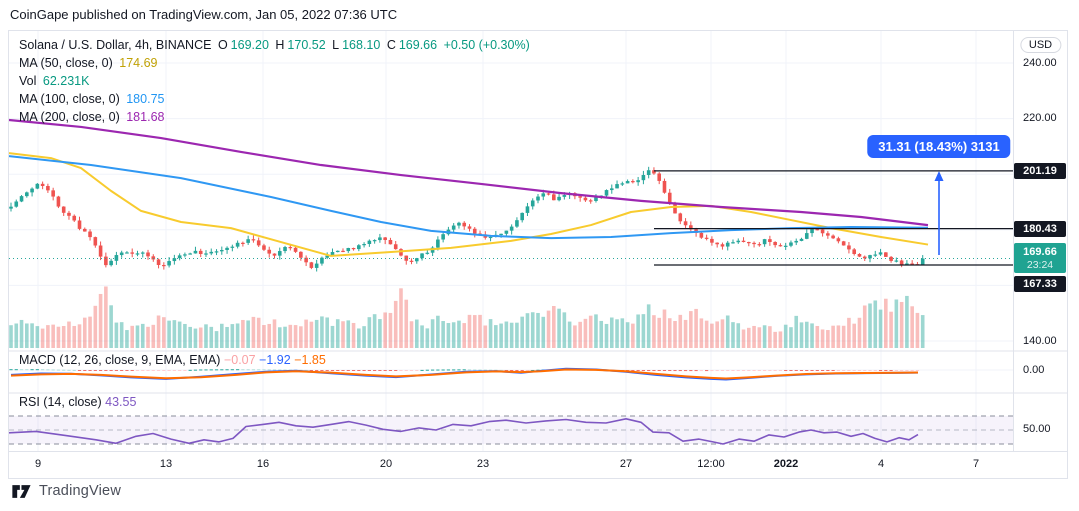 The height and width of the screenshot is (511, 1079). Describe the element at coordinates (361, 45) in the screenshot. I see `low-value: 168.10` at that location.